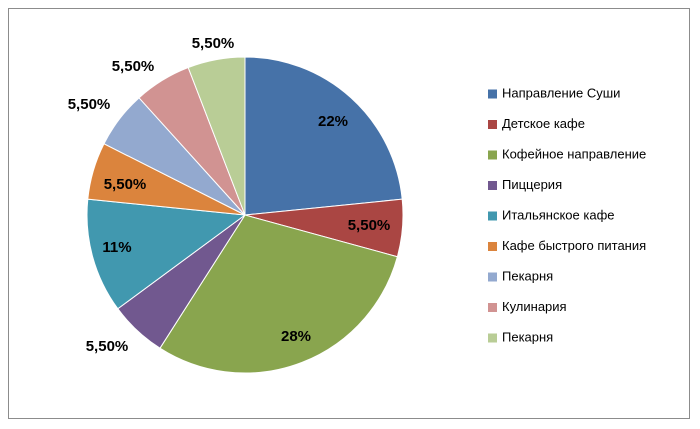  Describe the element at coordinates (543, 123) in the screenshot. I see `legend-label: Детское кафе` at that location.